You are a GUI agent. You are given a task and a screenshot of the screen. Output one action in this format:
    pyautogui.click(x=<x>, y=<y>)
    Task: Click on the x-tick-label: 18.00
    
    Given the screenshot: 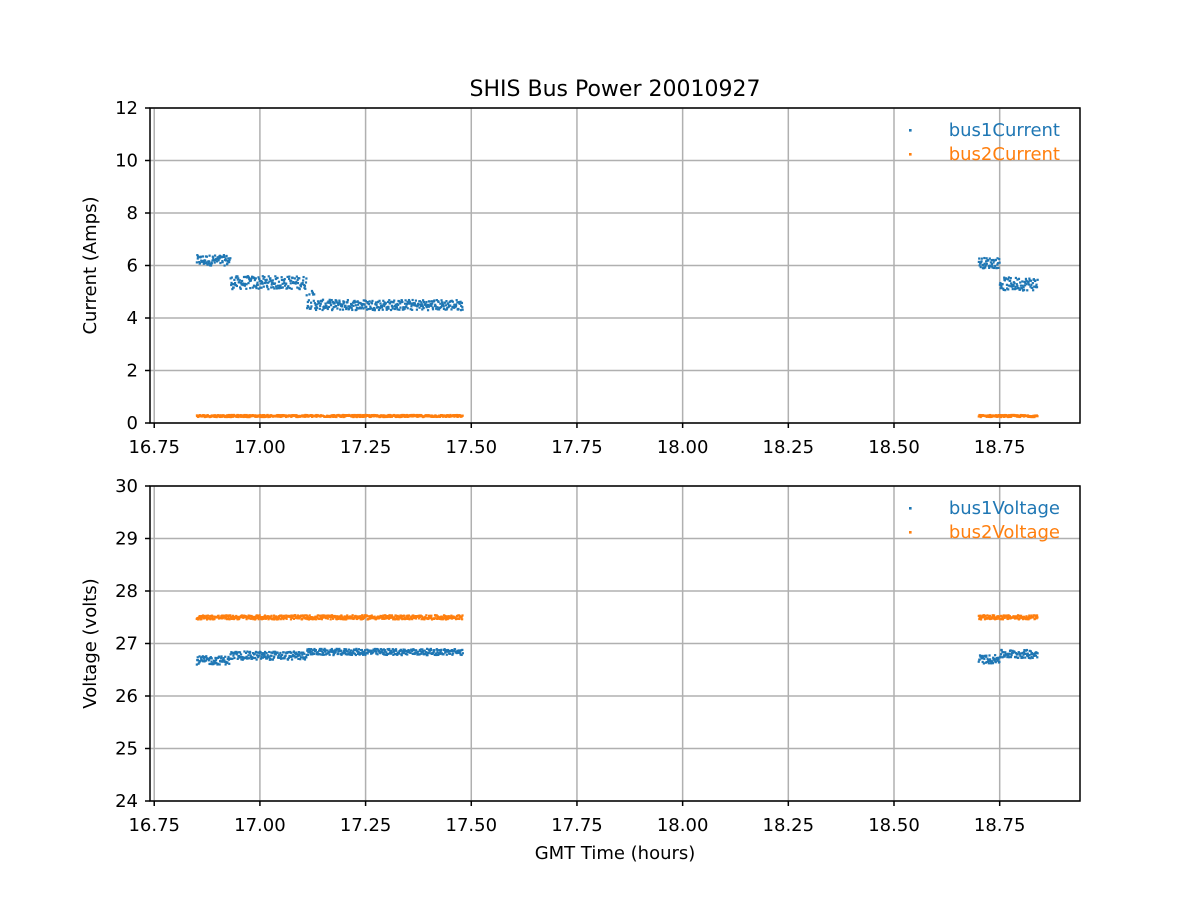 What is the action you would take?
    pyautogui.click(x=683, y=825)
    